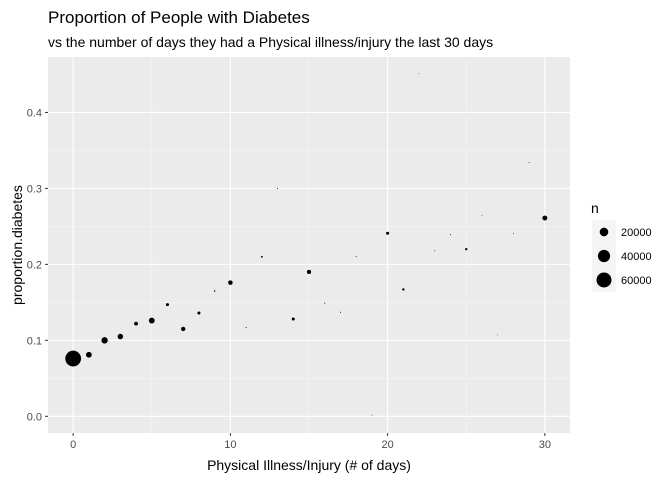  Describe the element at coordinates (595, 208) in the screenshot. I see `legend-title: n` at that location.